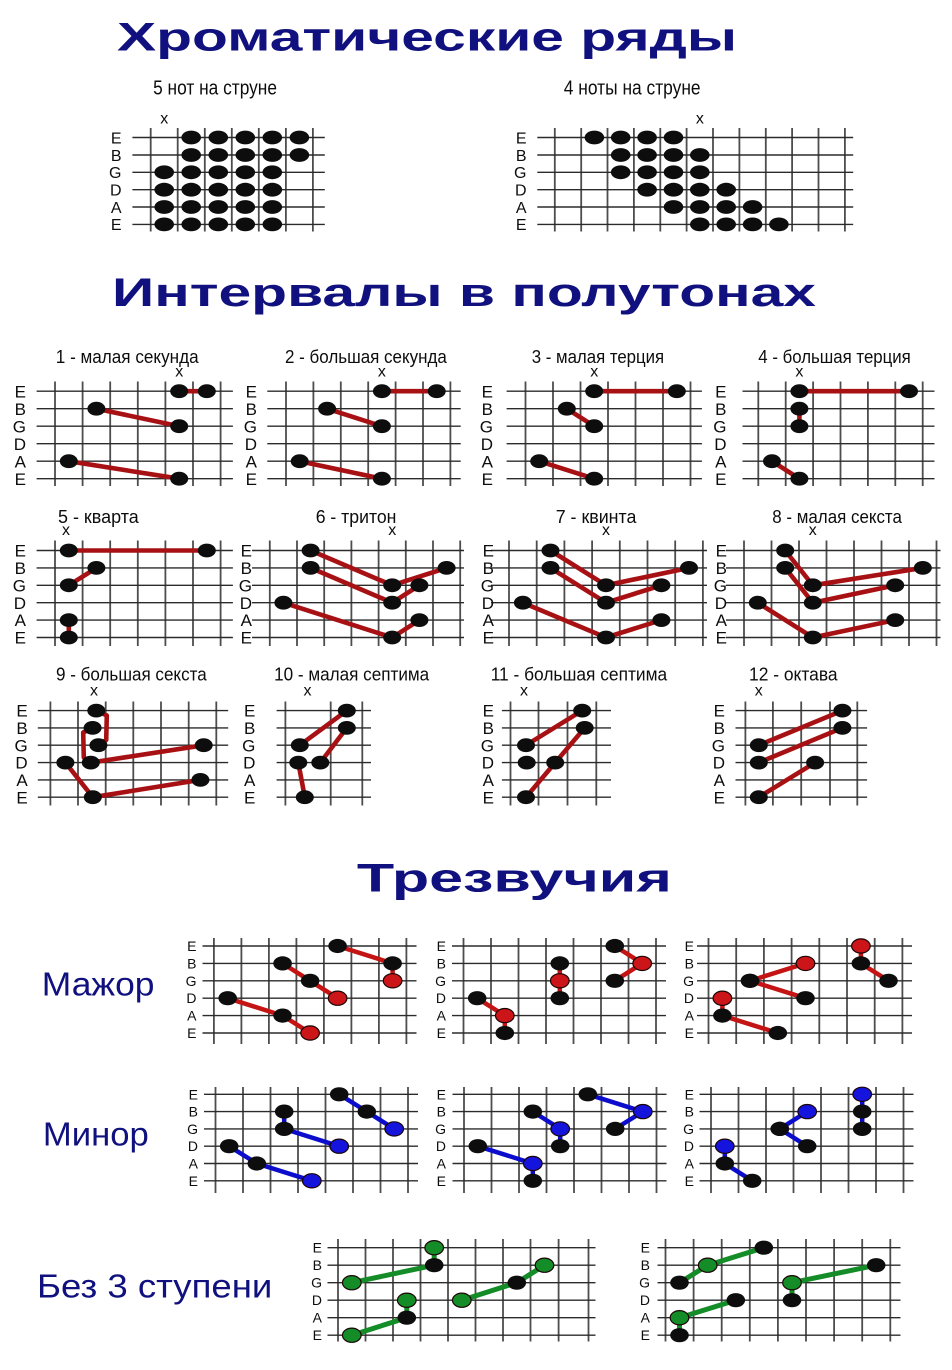 Image resolution: width=952 pixels, height=1370 pixels. Describe the element at coordinates (834, 357) in the screenshot. I see `svg-text: 4 - большая терция` at that location.